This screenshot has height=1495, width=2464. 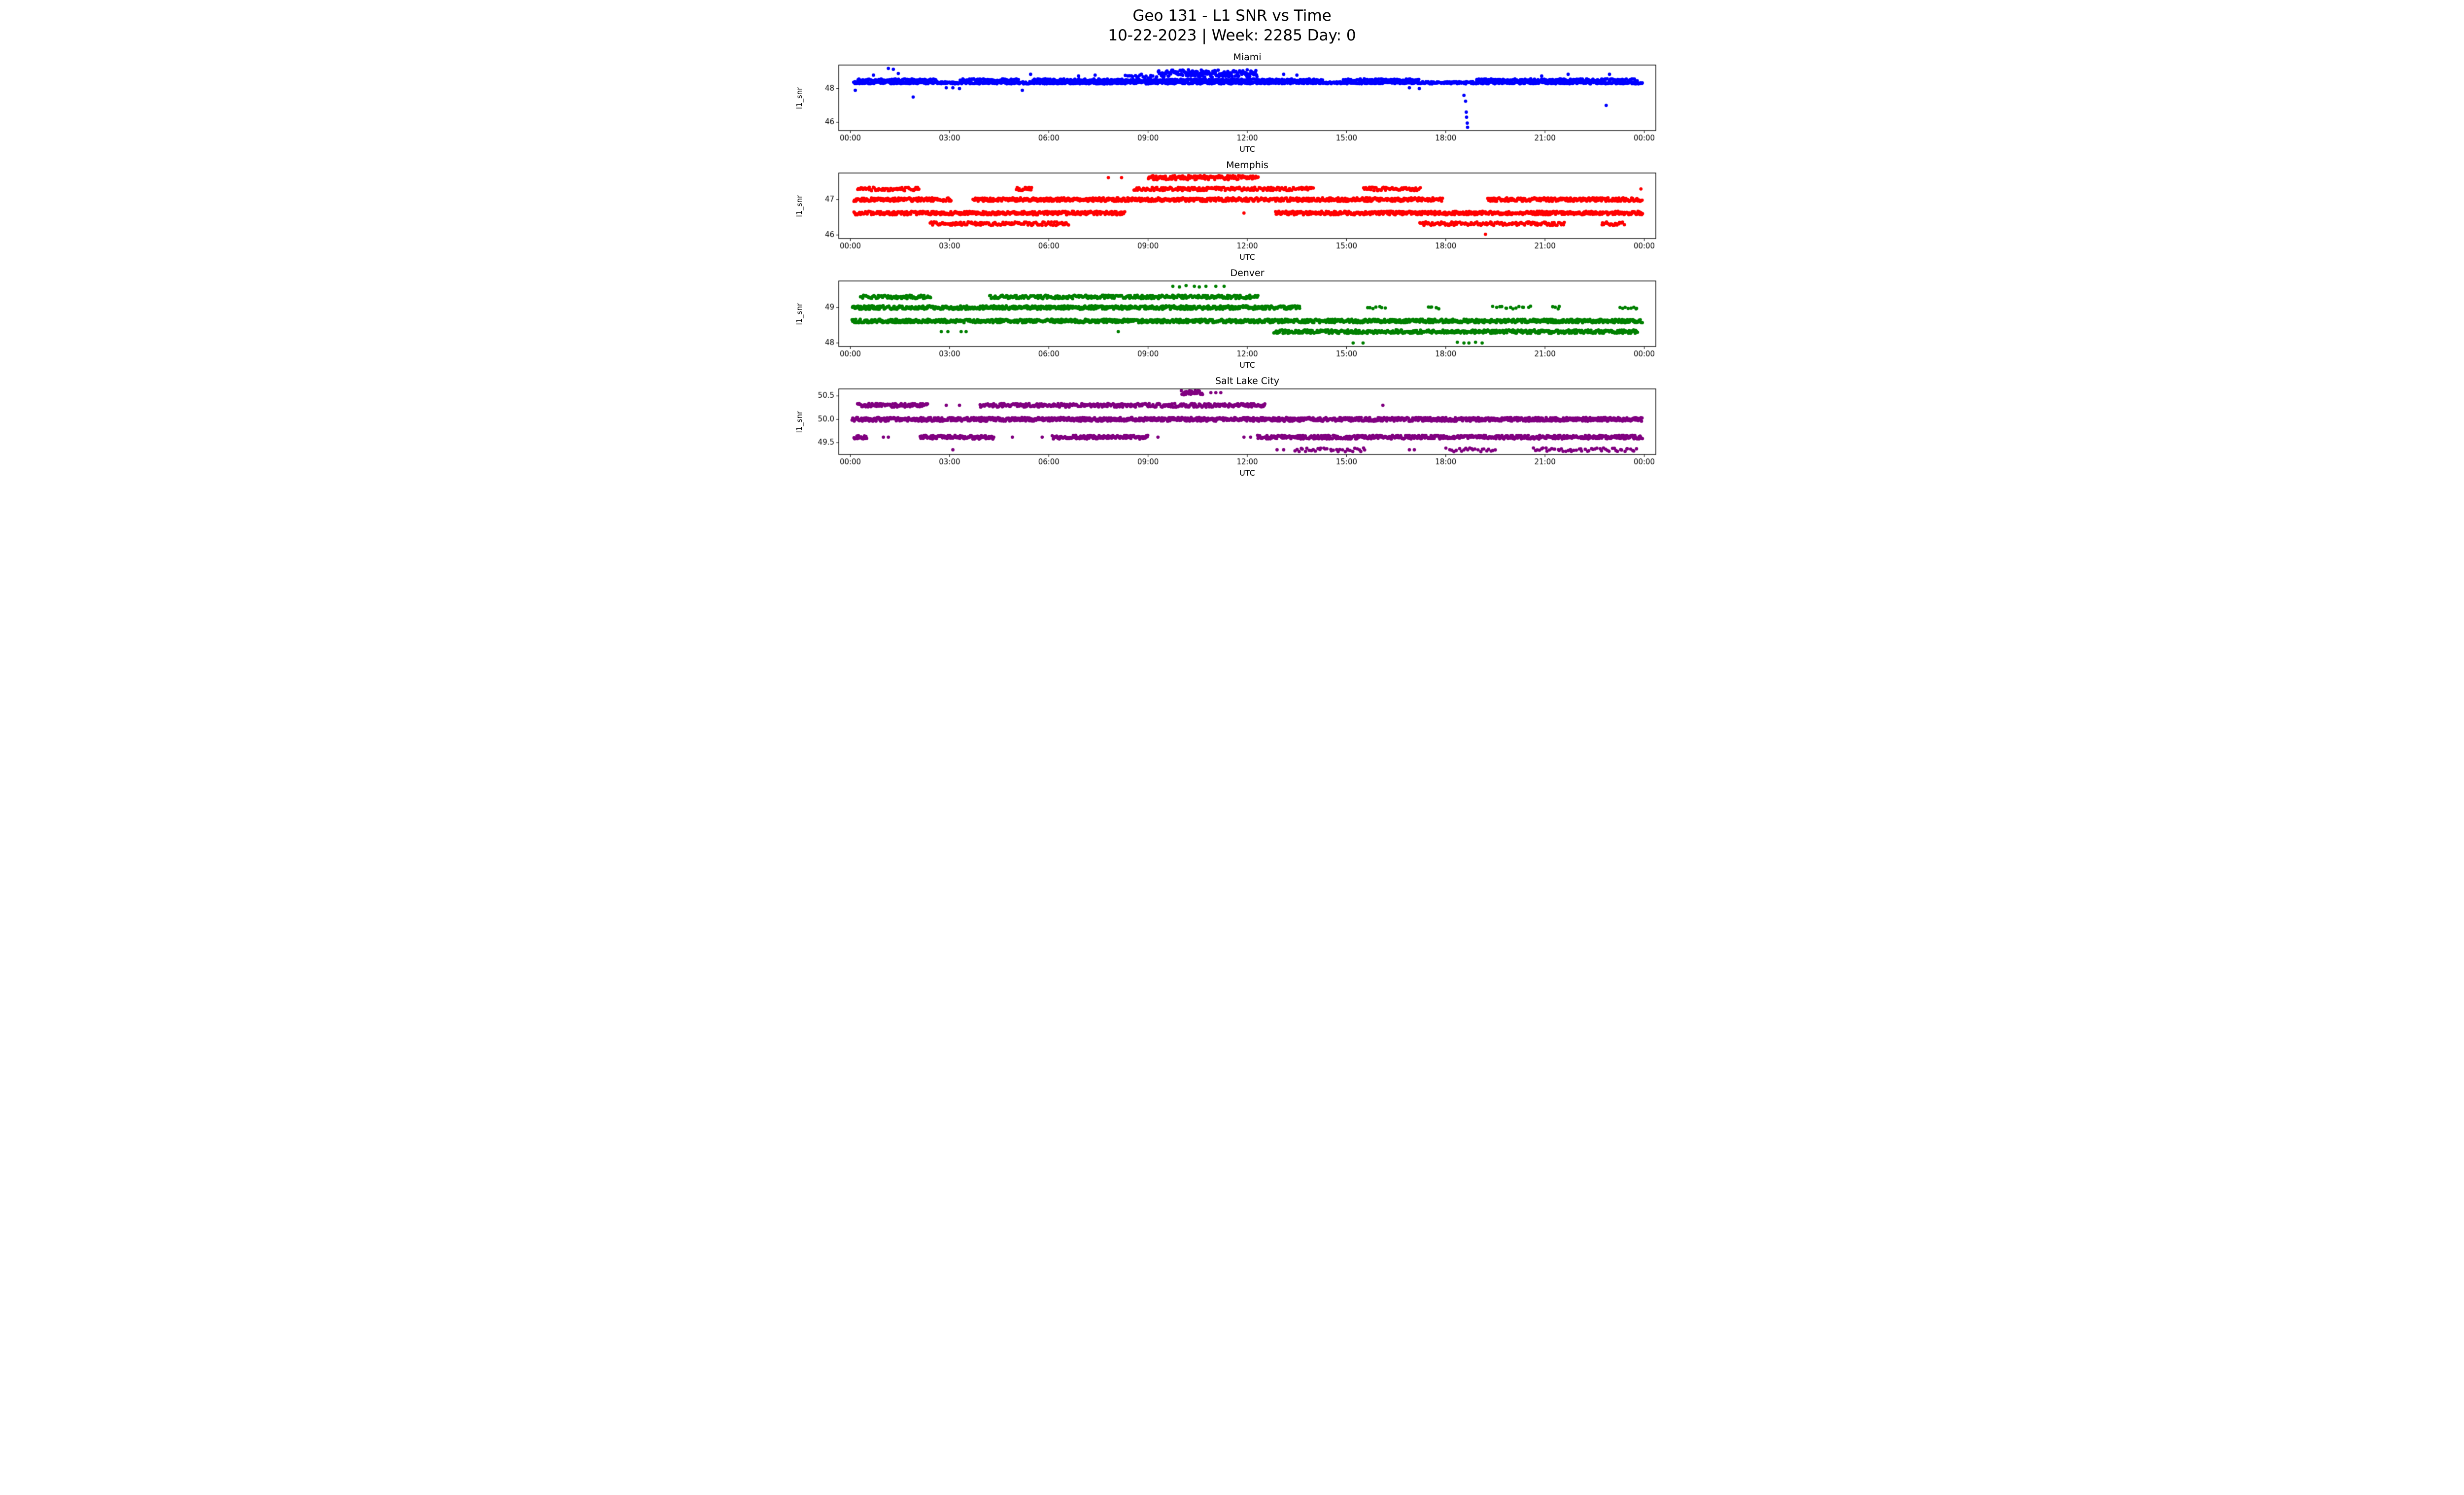 What do you see at coordinates (1247, 165) in the screenshot?
I see `subplot-title-memphis: Memphis` at bounding box center [1247, 165].